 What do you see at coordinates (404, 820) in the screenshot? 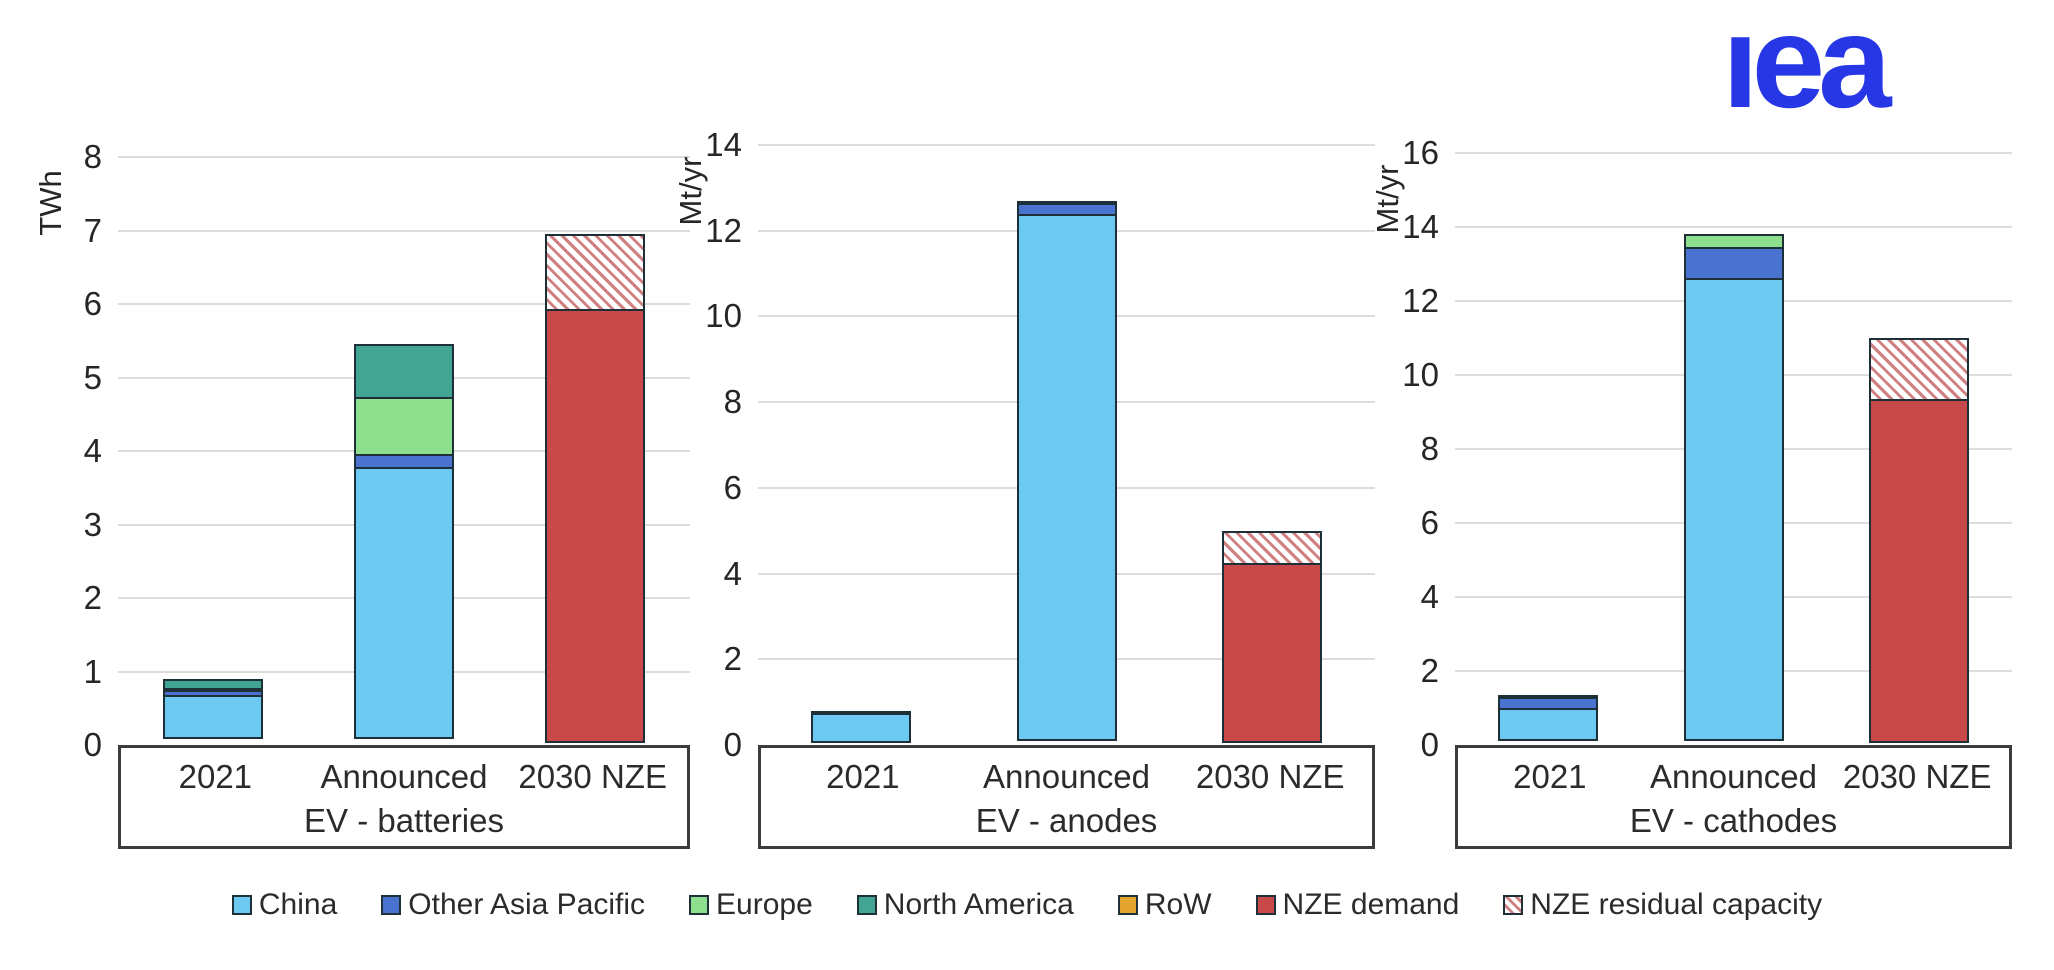
I see `chart-title: EV - batteries` at bounding box center [404, 820].